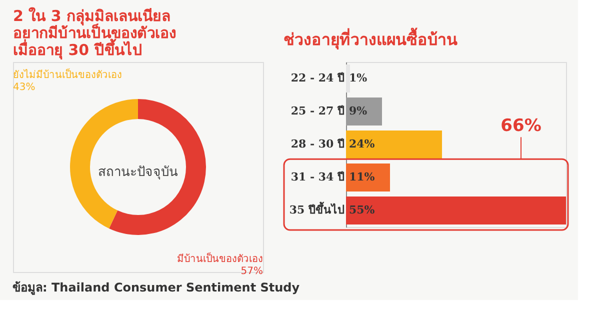 The image size is (610, 336). Describe the element at coordinates (362, 144) in the screenshot. I see `data-label: 24%` at that location.